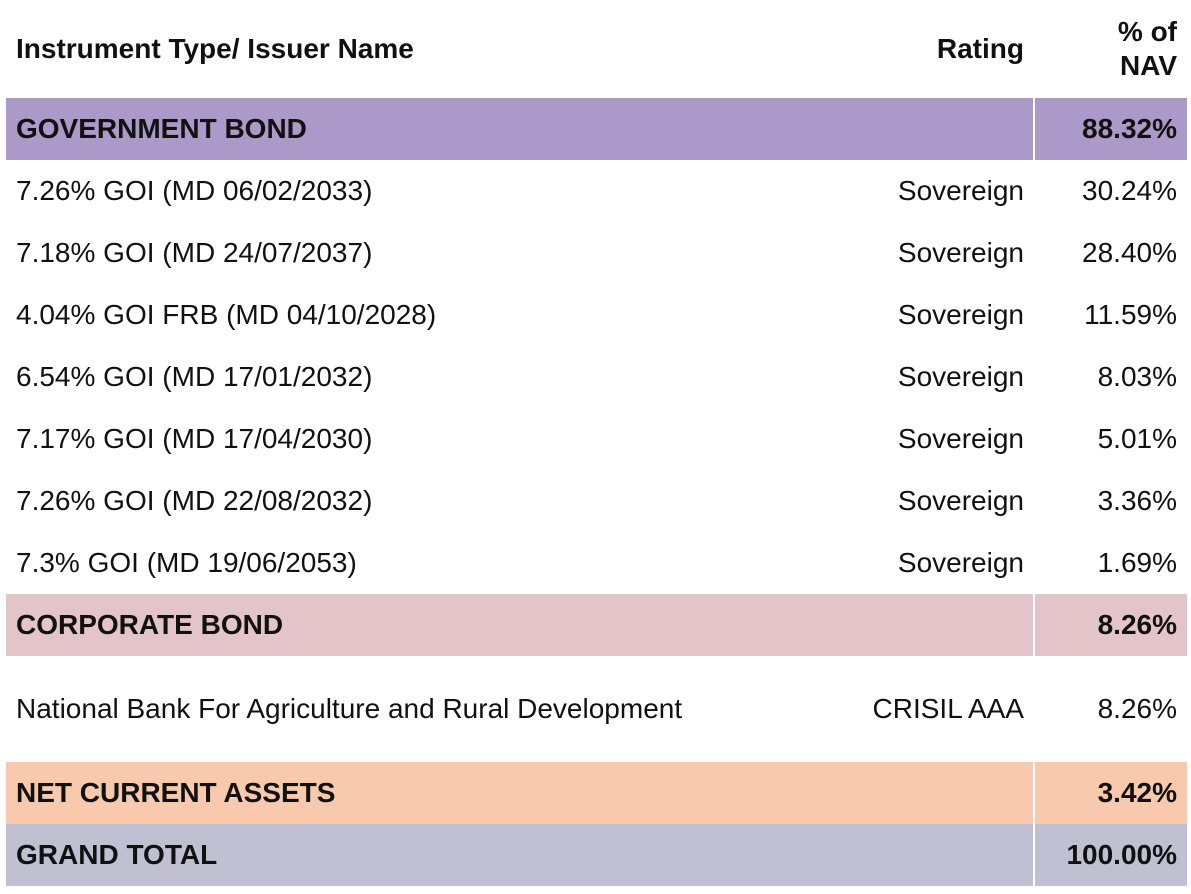 The image size is (1191, 894). What do you see at coordinates (1147, 31) in the screenshot?
I see `nav-header-line1: % of` at bounding box center [1147, 31].